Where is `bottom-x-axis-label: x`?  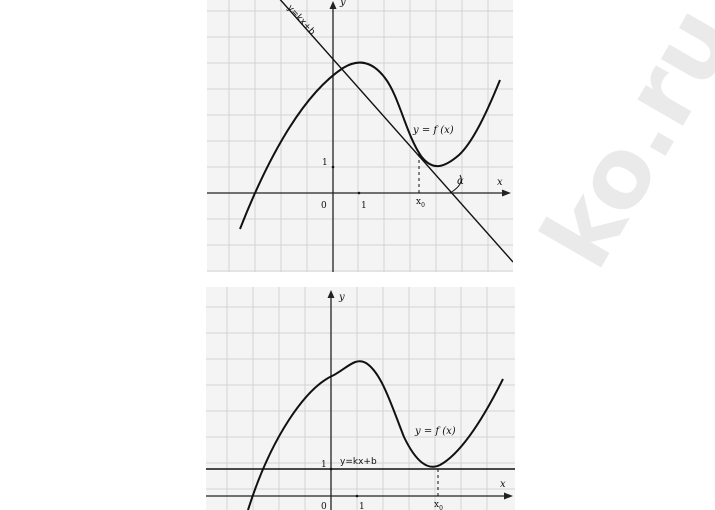
bottom-x-axis-label: x is located at coordinates (503, 484).